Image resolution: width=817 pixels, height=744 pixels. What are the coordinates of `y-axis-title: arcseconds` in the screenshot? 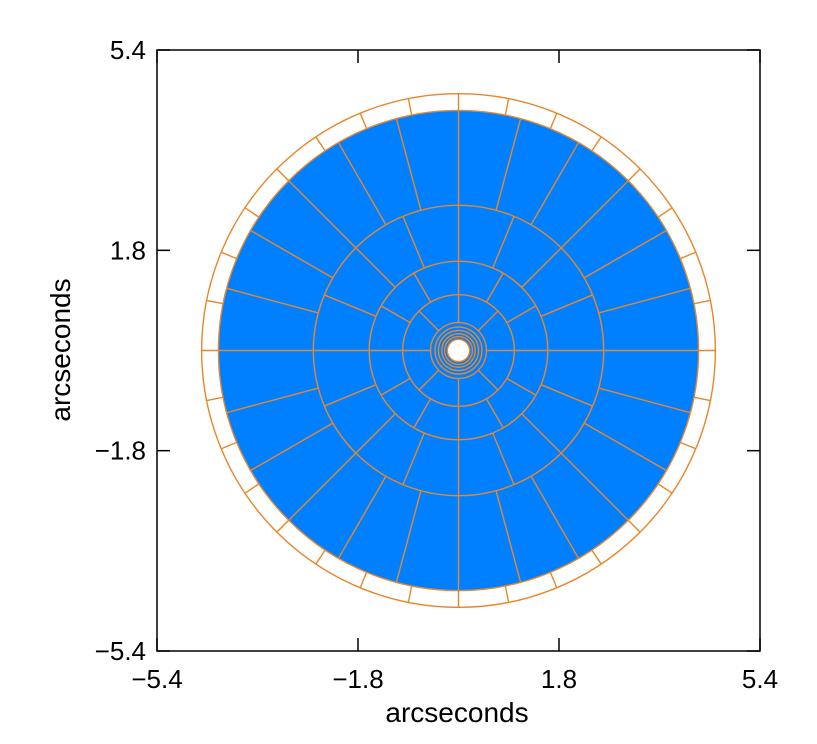 It's located at (60, 349).